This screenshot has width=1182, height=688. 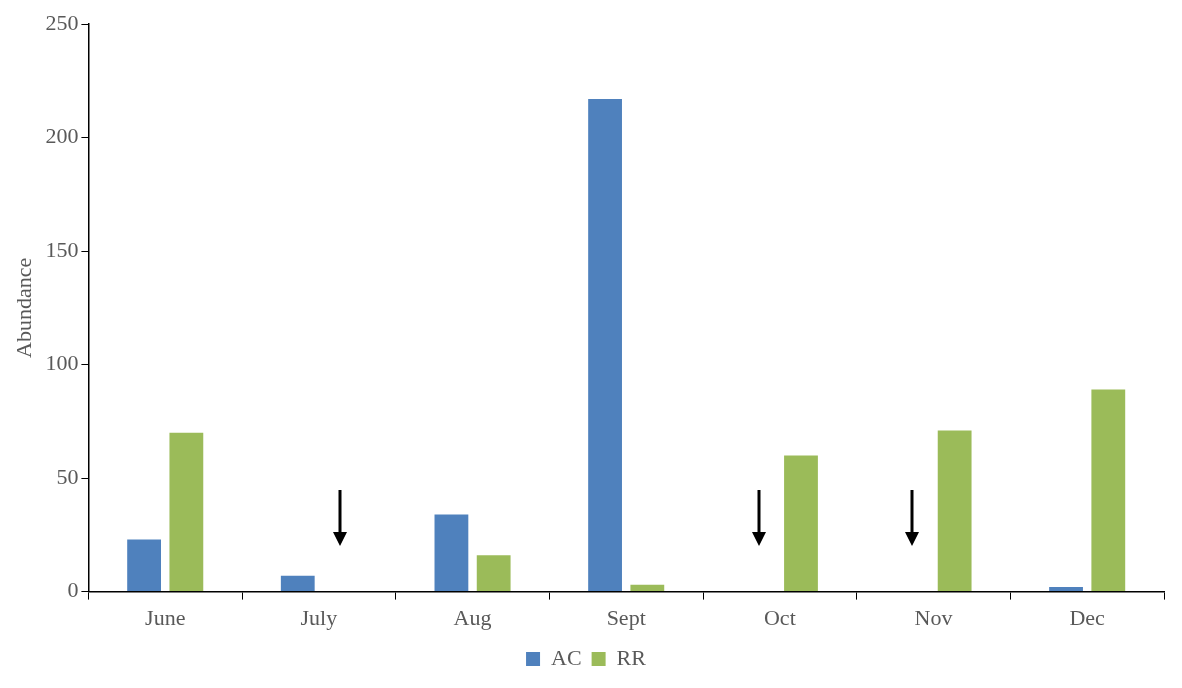 What do you see at coordinates (1087, 617) in the screenshot?
I see `x-tick-label: Dec` at bounding box center [1087, 617].